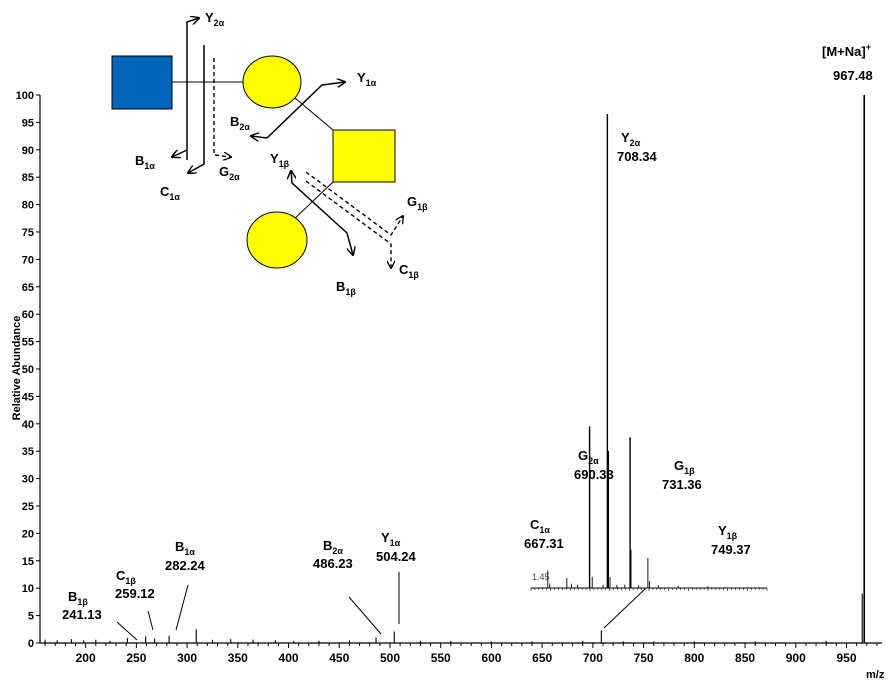 Image resolution: width=894 pixels, height=687 pixels. I want to click on label-g2a: G2α 690.33, so click(594, 465).